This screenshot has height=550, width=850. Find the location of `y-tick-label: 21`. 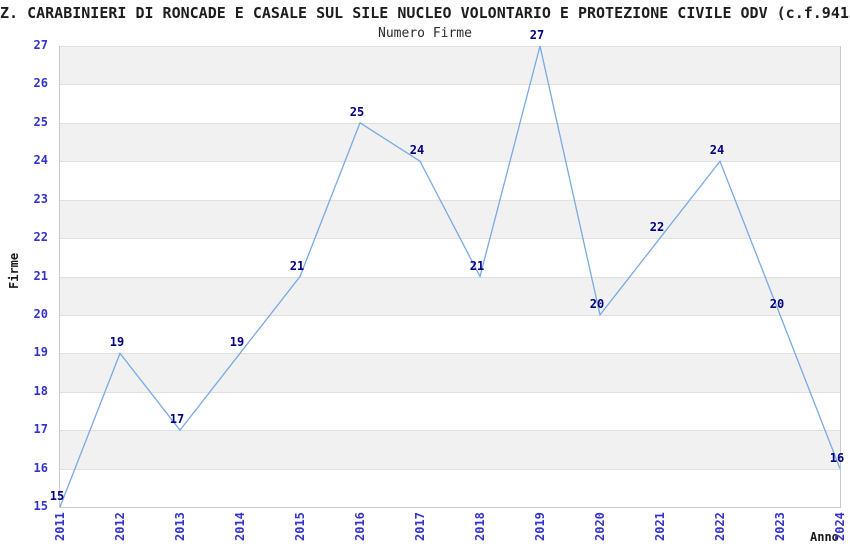

y-tick-label: 21 is located at coordinates (40, 275).